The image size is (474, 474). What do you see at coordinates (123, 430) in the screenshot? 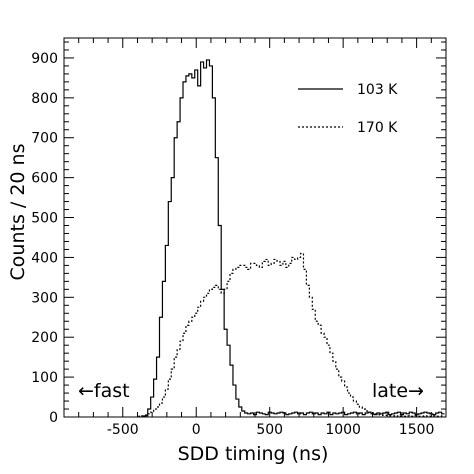
I see `x-tick-label: -500` at bounding box center [123, 430].